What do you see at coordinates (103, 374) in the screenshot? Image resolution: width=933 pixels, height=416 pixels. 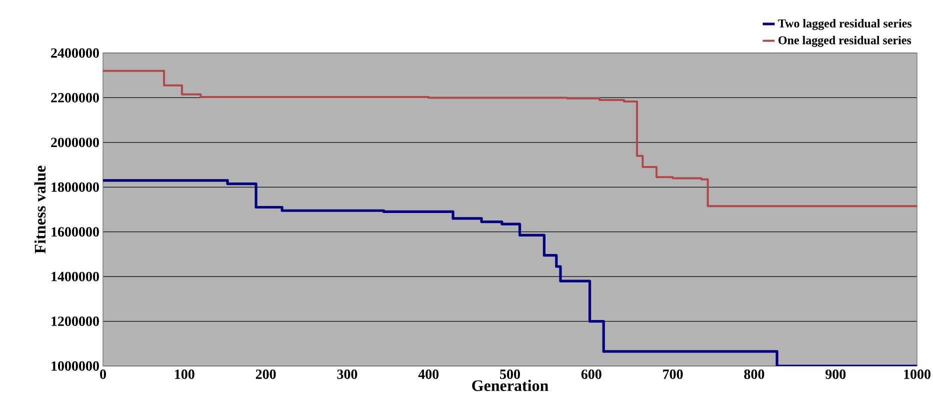 I see `x-tick-label: 0` at bounding box center [103, 374].